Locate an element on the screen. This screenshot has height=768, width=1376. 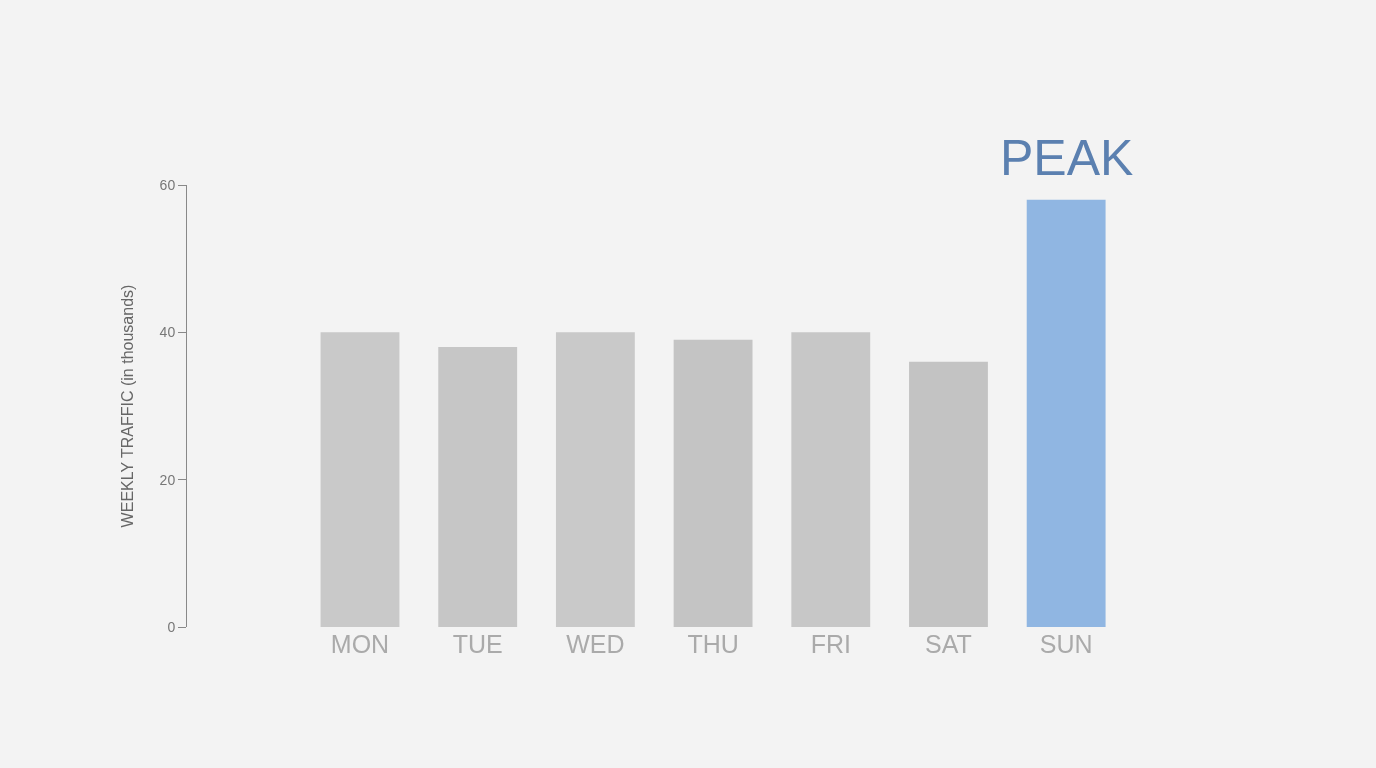
y-tick-label: 40 is located at coordinates (167, 332).